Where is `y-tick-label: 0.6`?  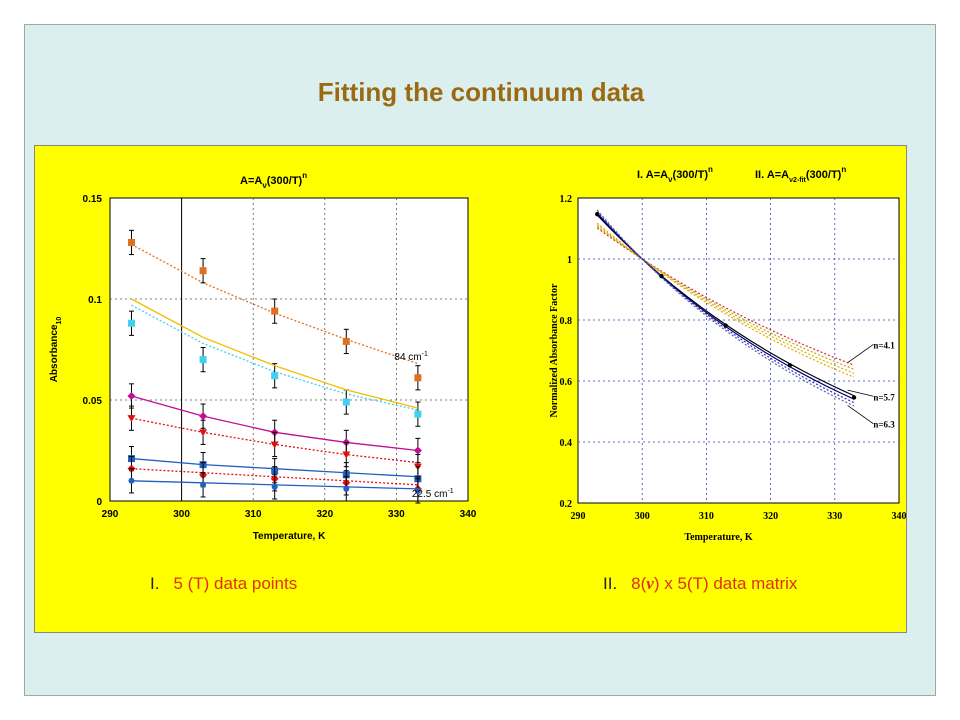 y-tick-label: 0.6 is located at coordinates (566, 382).